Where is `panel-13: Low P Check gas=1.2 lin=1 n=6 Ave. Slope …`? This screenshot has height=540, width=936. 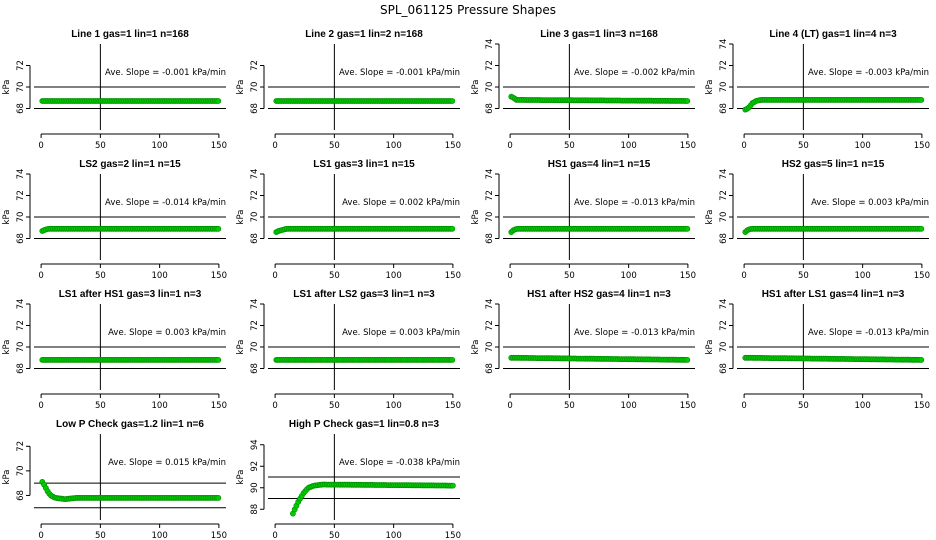
panel-13: Low P Check gas=1.2 lin=1 n=6 Ave. Slope … is located at coordinates (114, 479).